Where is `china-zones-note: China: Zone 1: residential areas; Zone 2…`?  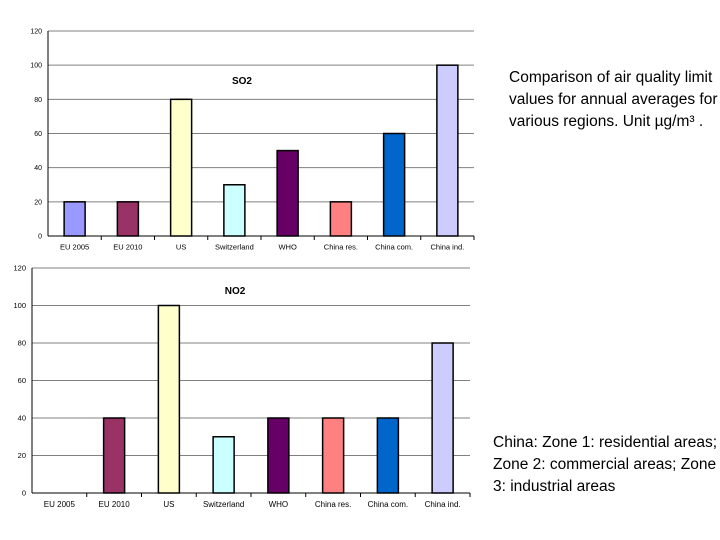 china-zones-note: China: Zone 1: residential areas; Zone 2… is located at coordinates (605, 464).